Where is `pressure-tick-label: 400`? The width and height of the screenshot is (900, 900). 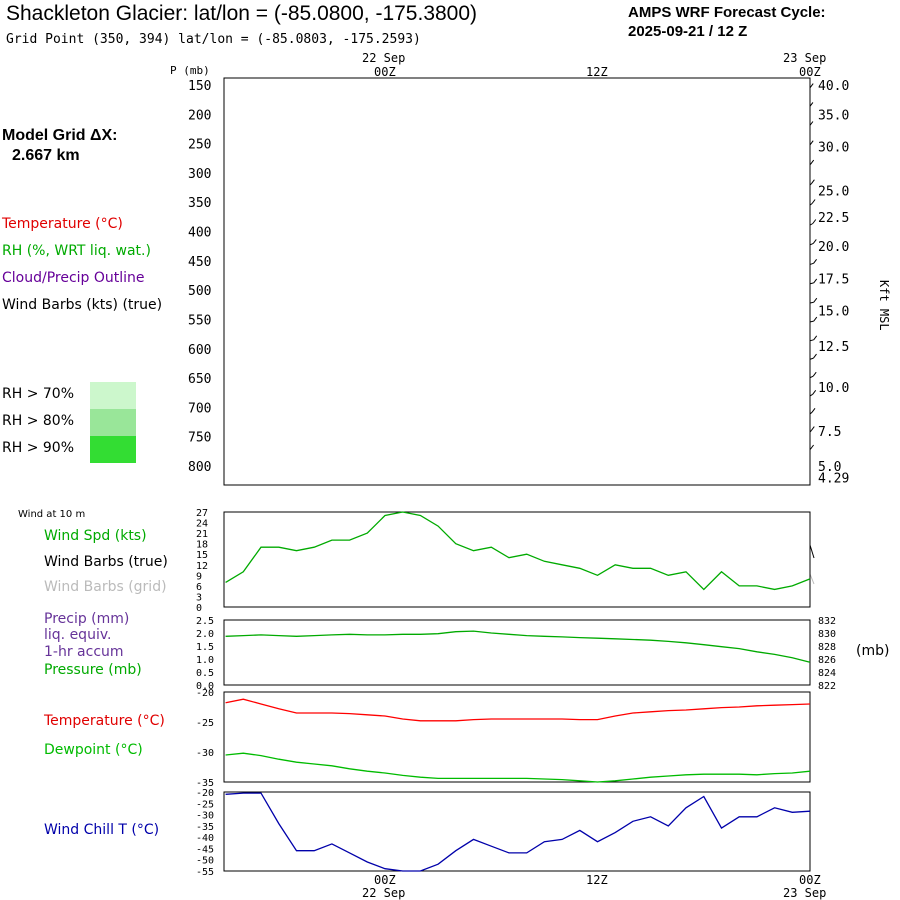 pressure-tick-label: 400 is located at coordinates (199, 233).